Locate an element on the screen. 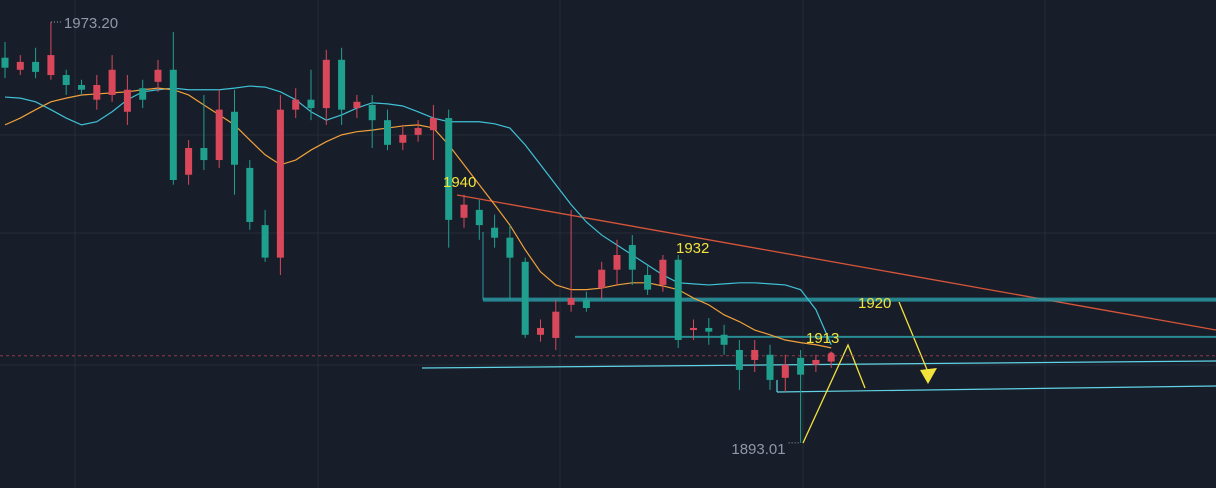 Image resolution: width=1216 pixels, height=488 pixels. projection-path is located at coordinates (834, 393).